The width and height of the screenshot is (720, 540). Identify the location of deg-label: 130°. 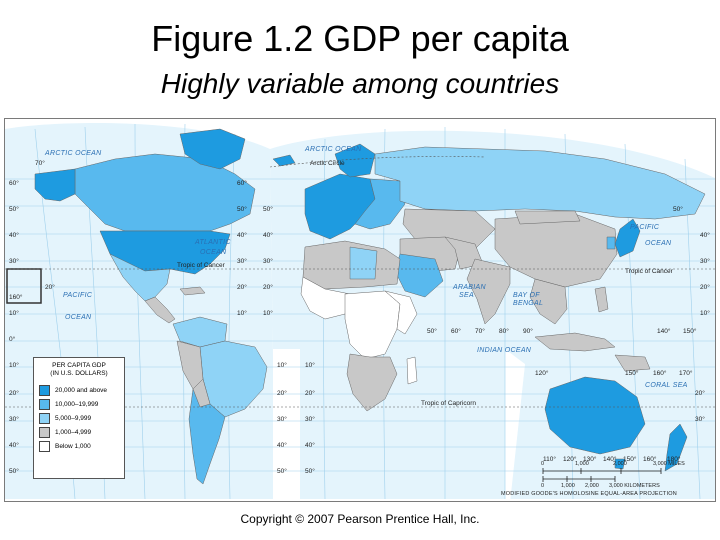
(590, 459).